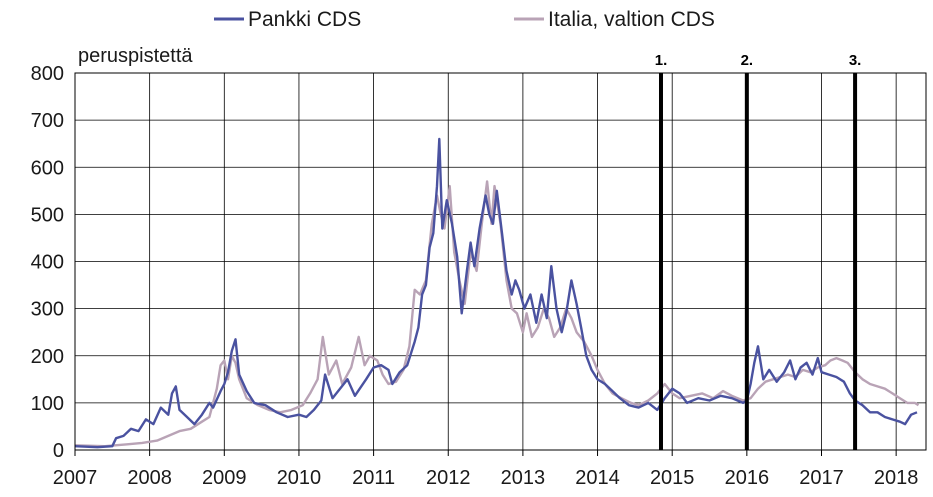  Describe the element at coordinates (135, 56) in the screenshot. I see `y-axis-unit-label: peruspistettä` at that location.